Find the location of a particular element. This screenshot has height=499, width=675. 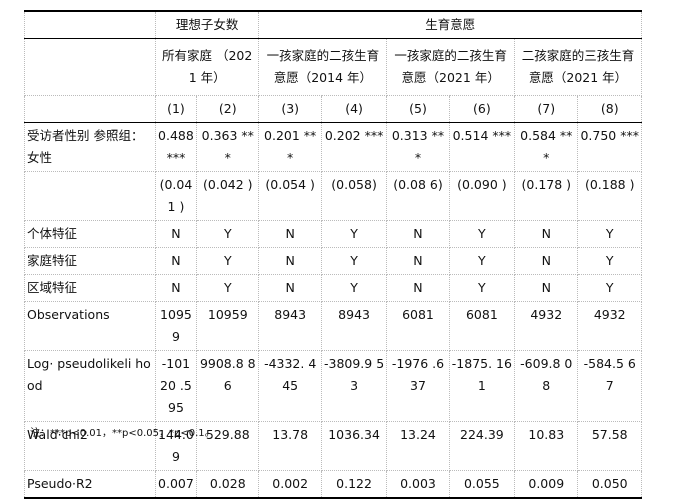

table-cell: 0.363 *** is located at coordinates (228, 147).